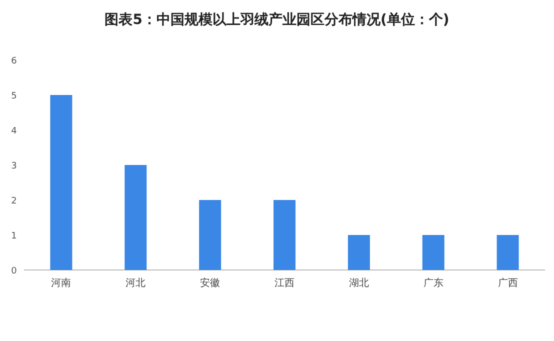 This screenshot has width=554, height=341. I want to click on y-tick-label: 4, so click(14, 131).